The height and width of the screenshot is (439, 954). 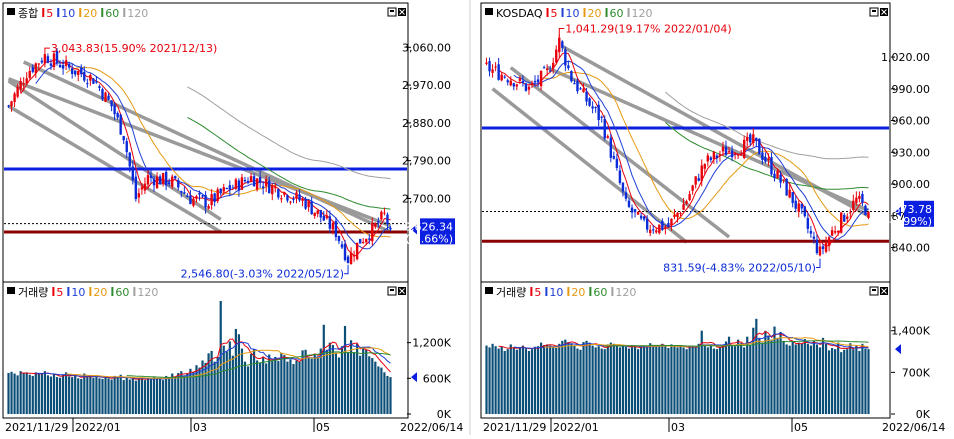 What do you see at coordinates (80, 12) in the screenshot?
I see `legend-swatch-ma20` at bounding box center [80, 12].